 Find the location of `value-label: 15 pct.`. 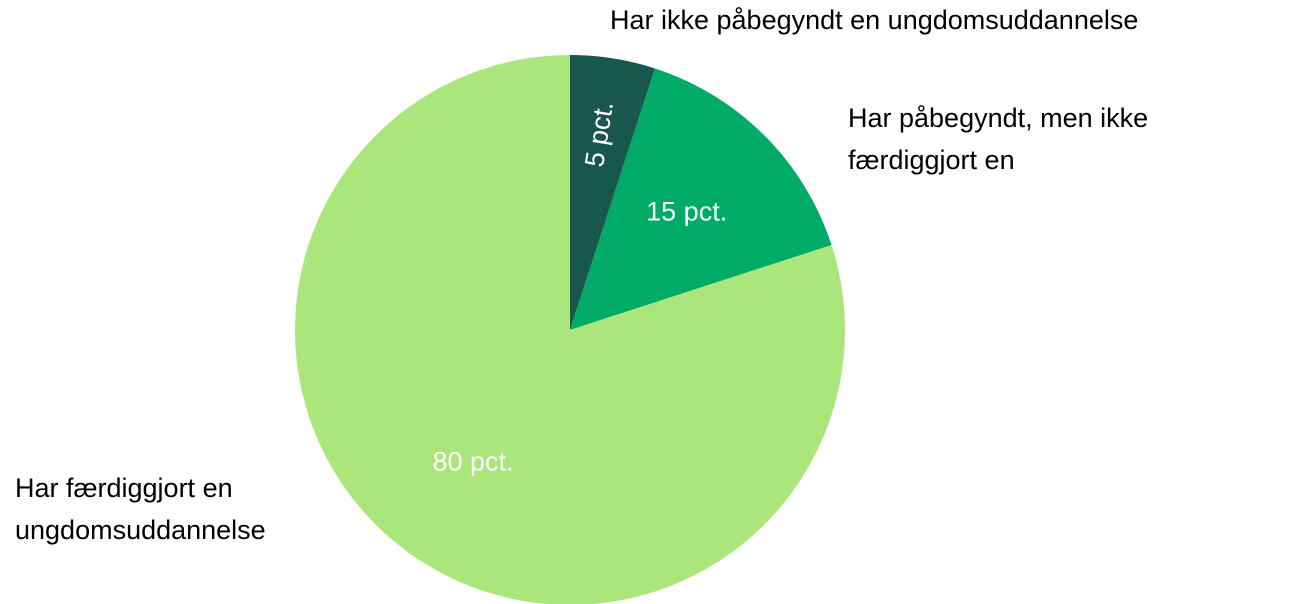

value-label: 15 pct. is located at coordinates (686, 211).